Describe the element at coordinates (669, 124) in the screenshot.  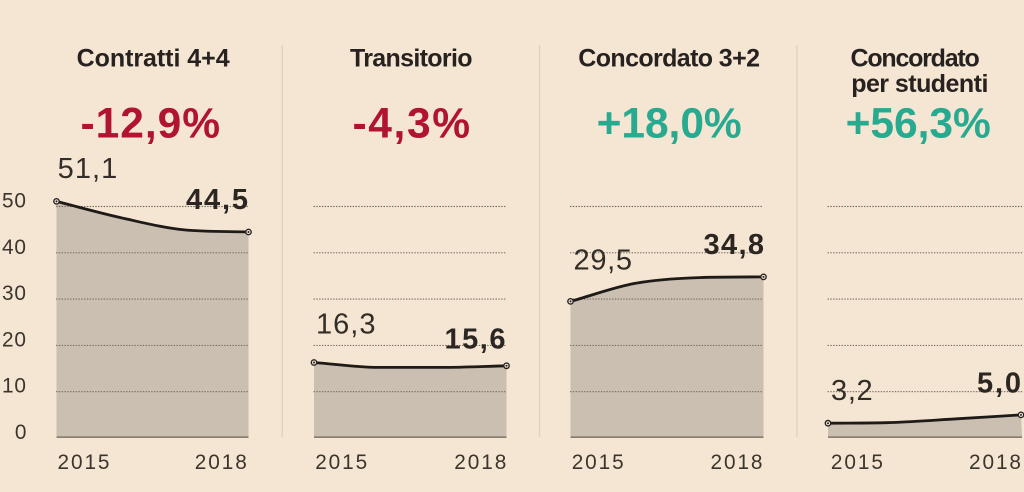
I see `svg-text: +18,0%` at that location.